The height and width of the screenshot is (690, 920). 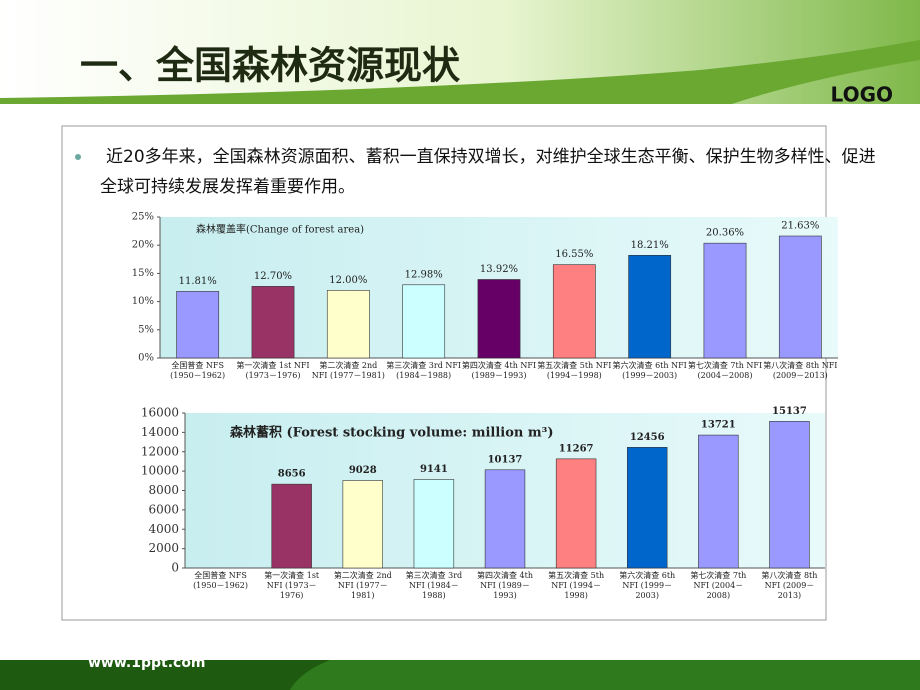 I want to click on footer-url: www.1ppt.com, so click(x=147, y=663).